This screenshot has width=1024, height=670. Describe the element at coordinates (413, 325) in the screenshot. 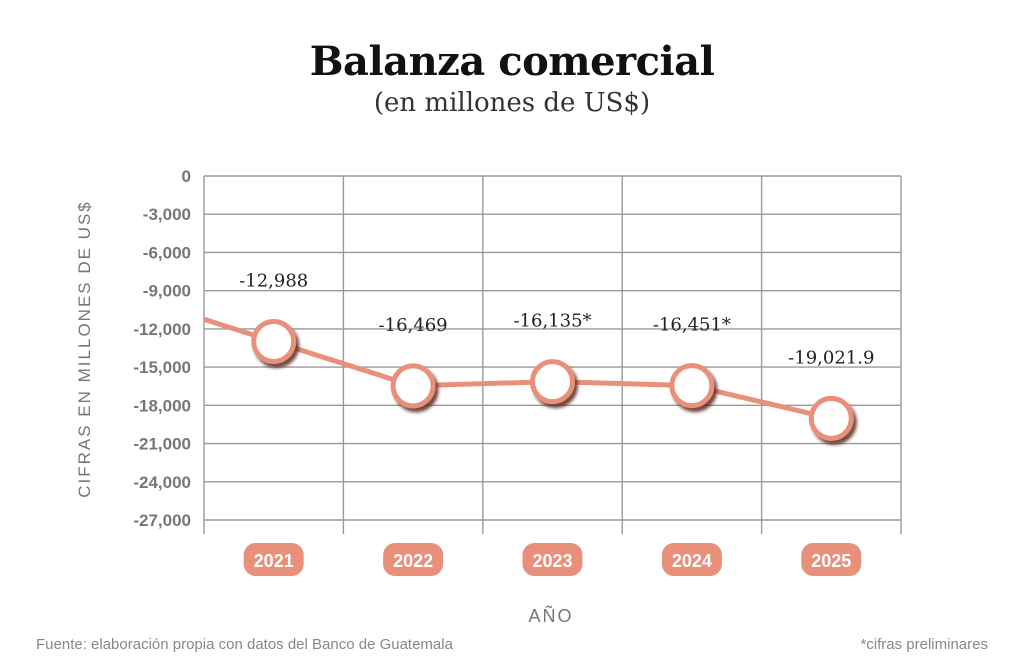

I see `data-label: -16,469` at that location.